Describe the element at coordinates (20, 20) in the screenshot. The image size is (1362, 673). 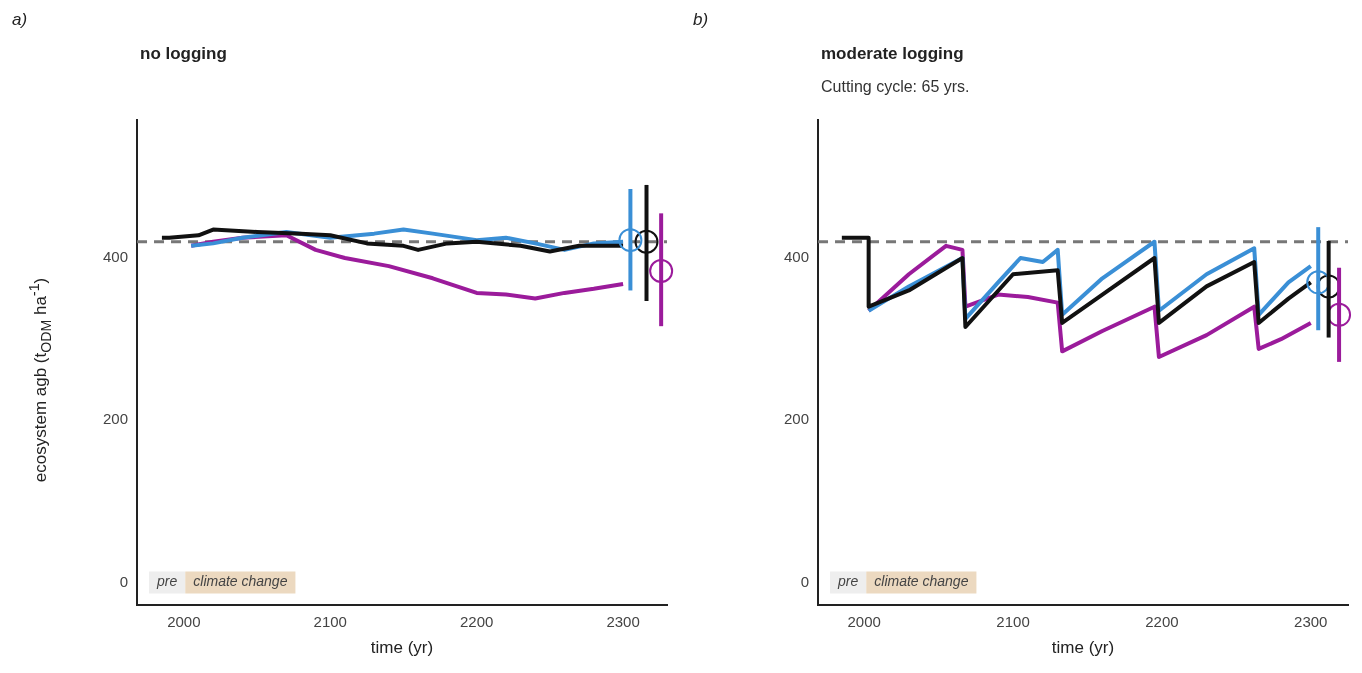
I see `text: a)` at that location.